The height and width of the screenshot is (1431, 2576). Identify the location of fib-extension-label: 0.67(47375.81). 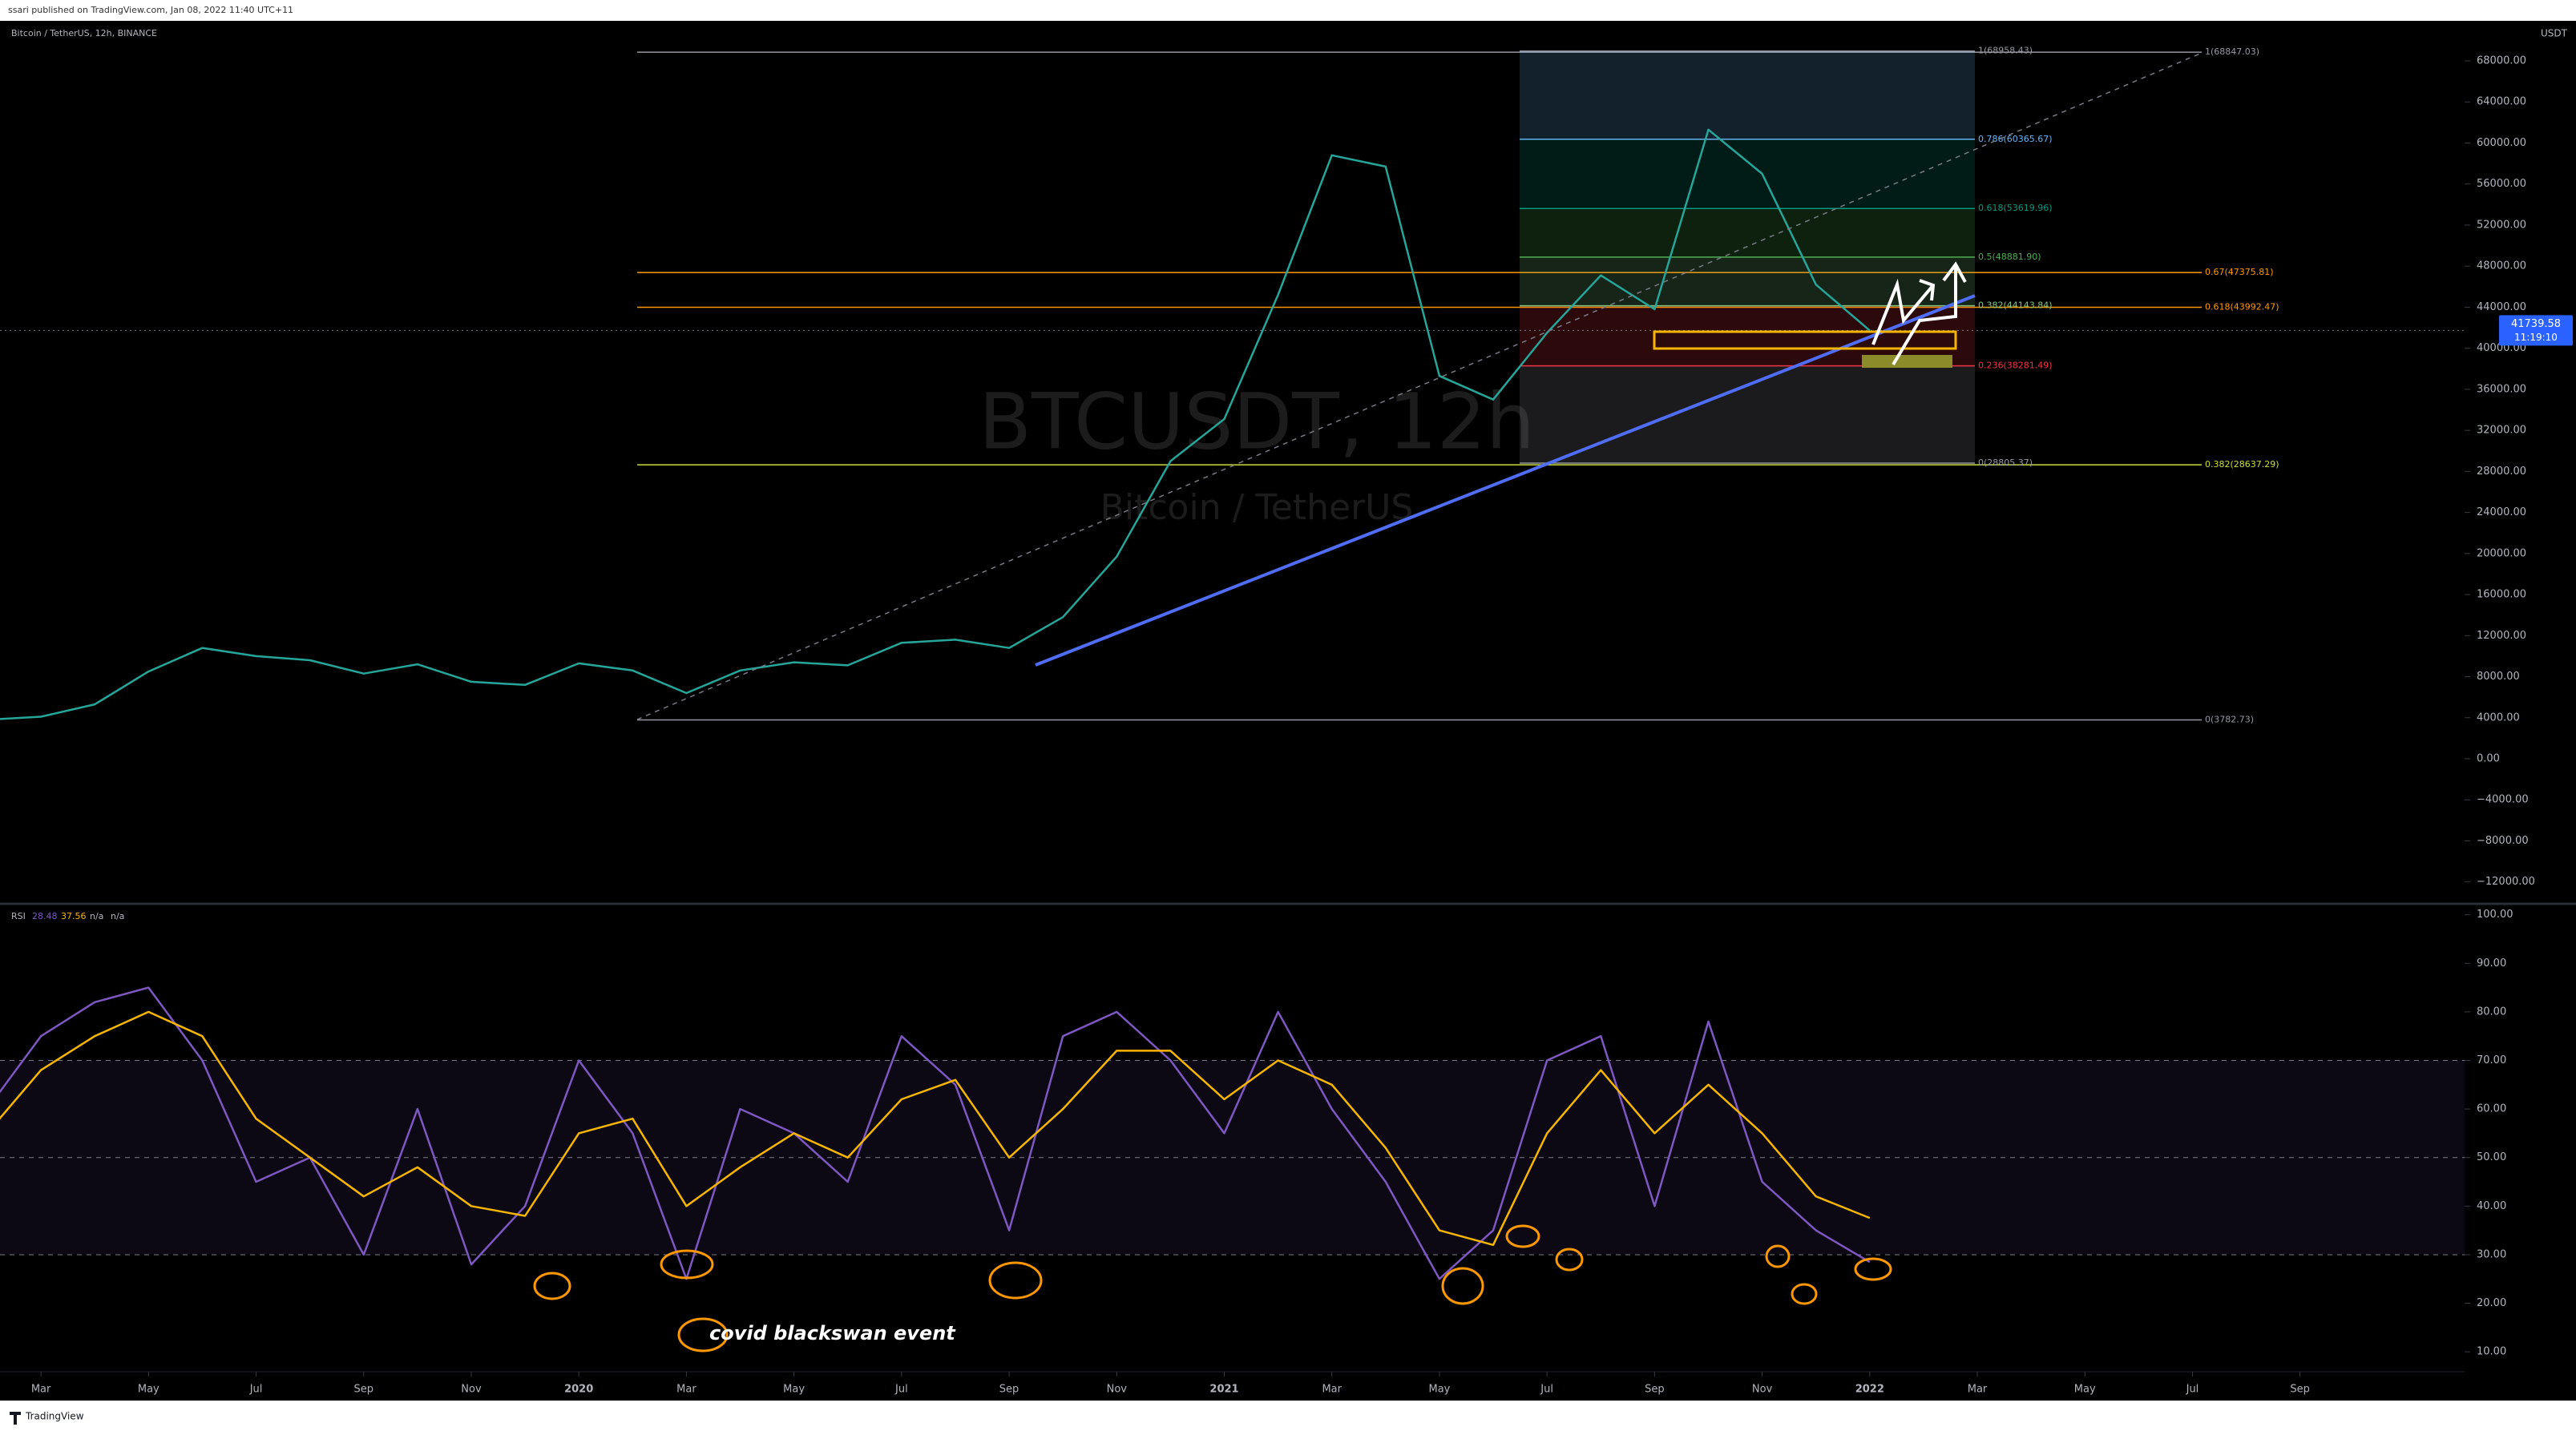
(2240, 272).